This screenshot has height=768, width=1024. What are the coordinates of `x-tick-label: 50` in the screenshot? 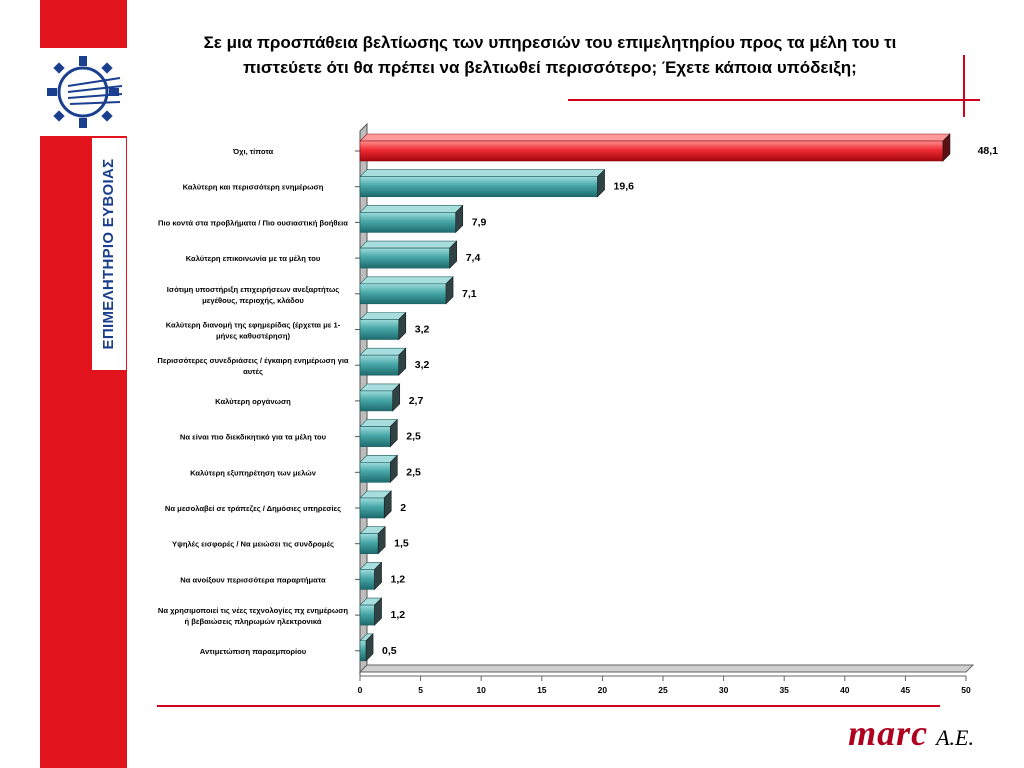 It's located at (966, 690).